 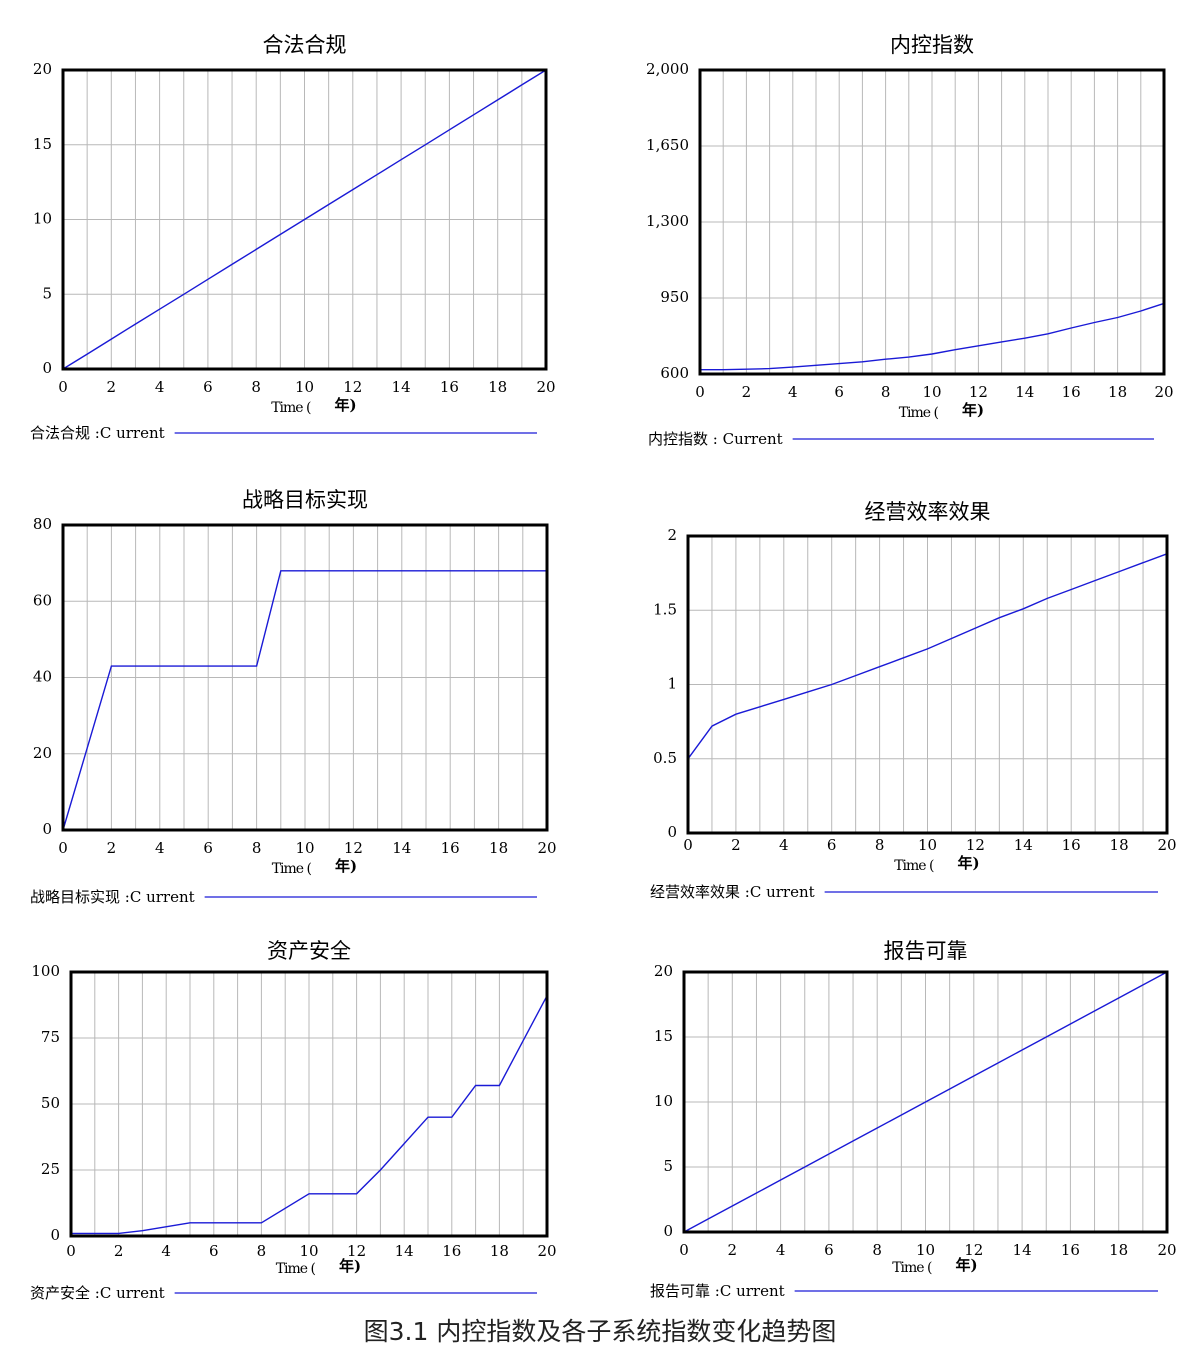 I want to click on y-tick-label: 950, so click(x=674, y=297).